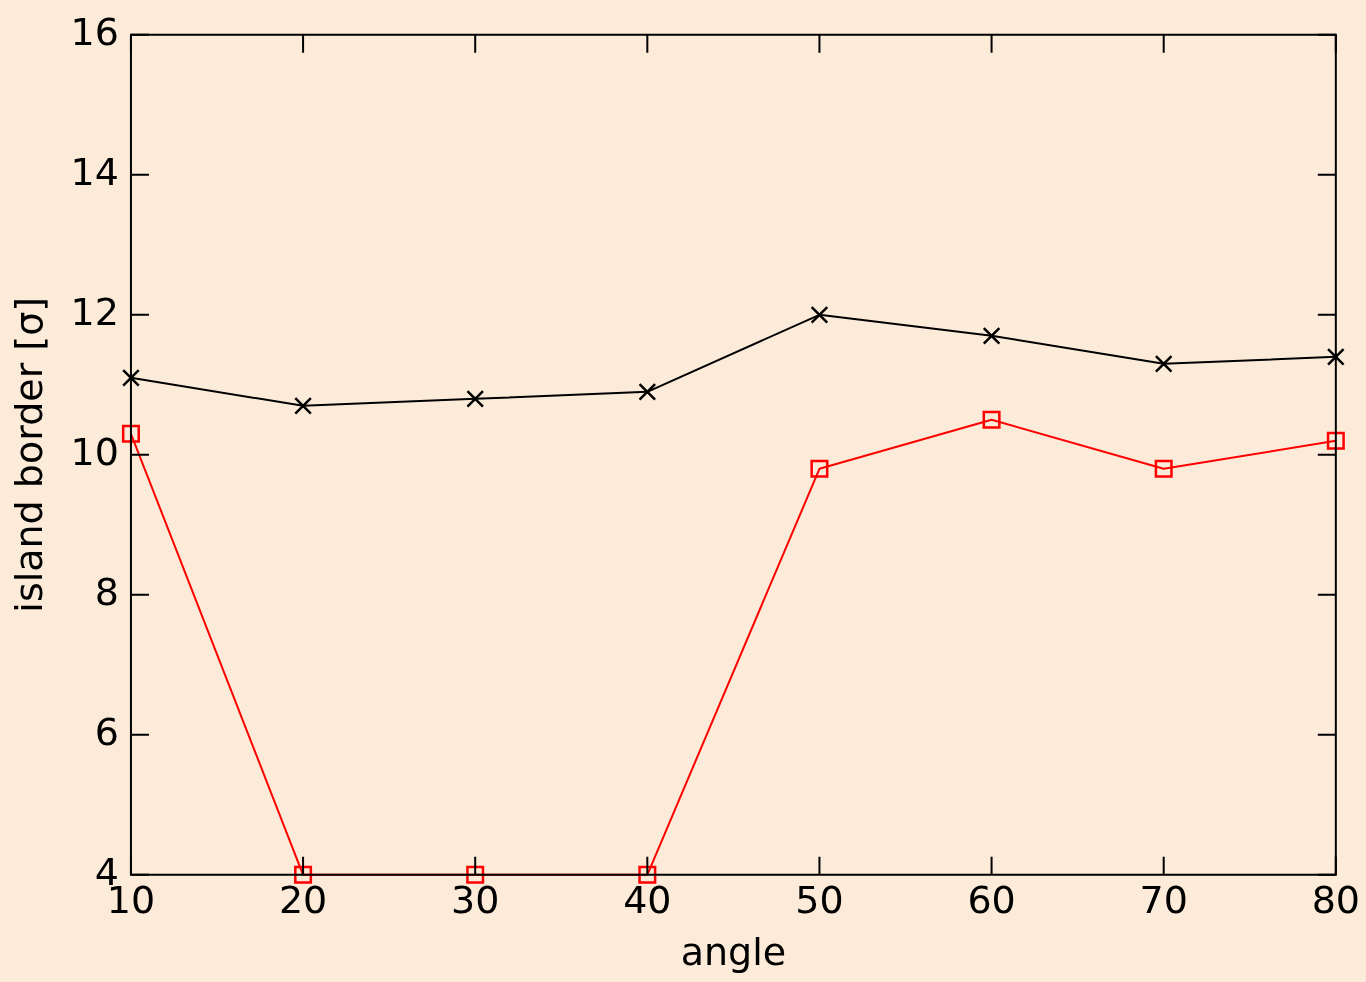 Image resolution: width=1366 pixels, height=982 pixels. What do you see at coordinates (106, 731) in the screenshot?
I see `y-tick-label: 6` at bounding box center [106, 731].